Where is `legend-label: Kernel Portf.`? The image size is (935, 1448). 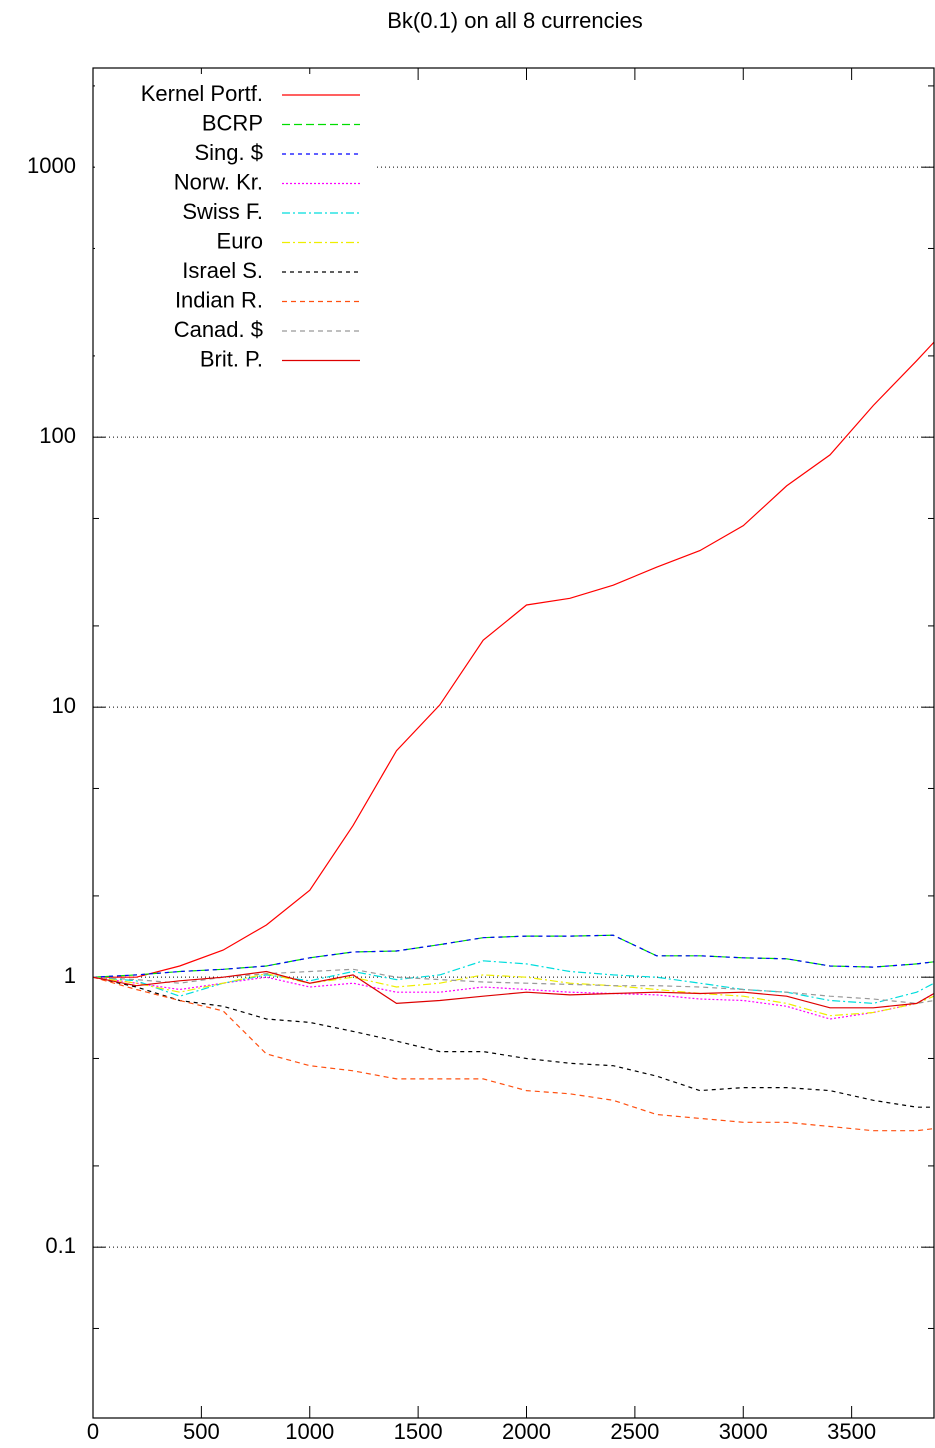
legend-label: Kernel Portf. is located at coordinates (202, 93).